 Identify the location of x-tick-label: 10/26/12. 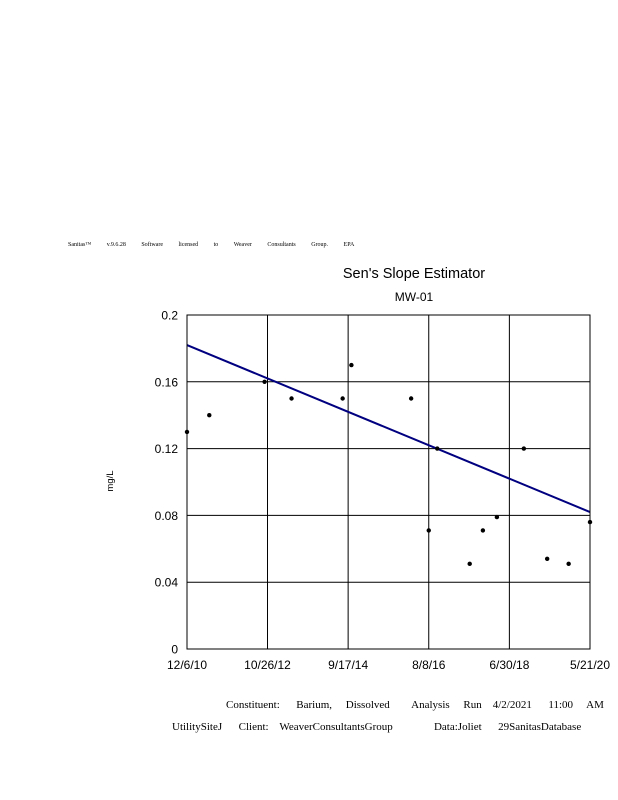
(267, 665).